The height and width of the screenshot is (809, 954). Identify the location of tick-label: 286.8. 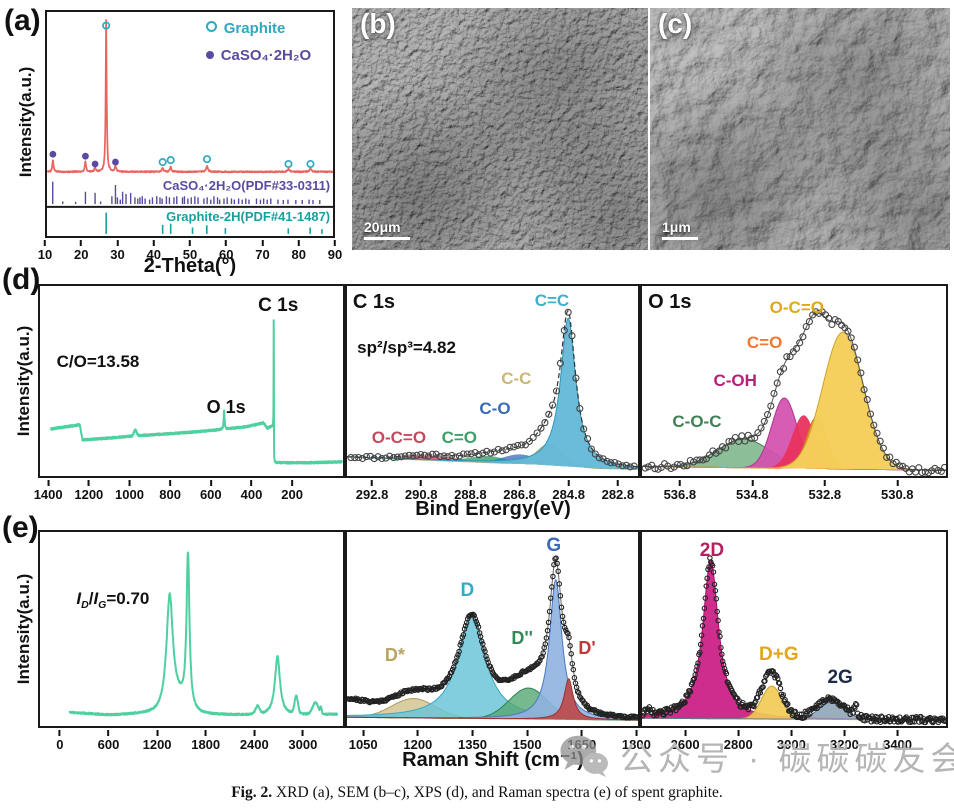
(519, 494).